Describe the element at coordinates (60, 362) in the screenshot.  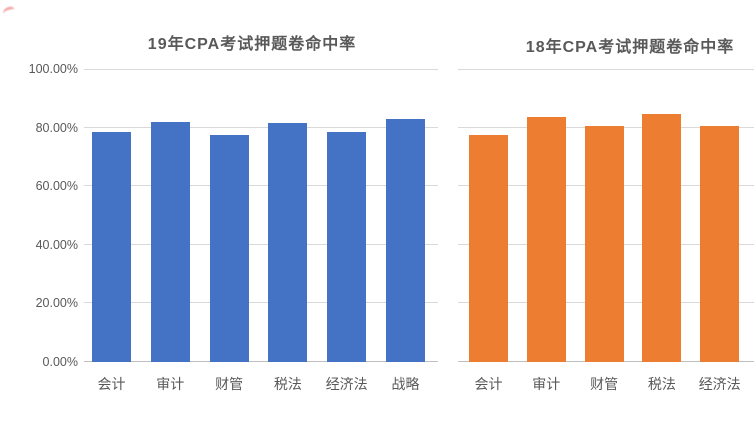
I see `chart-19-y-tick-label: 0.00%` at that location.